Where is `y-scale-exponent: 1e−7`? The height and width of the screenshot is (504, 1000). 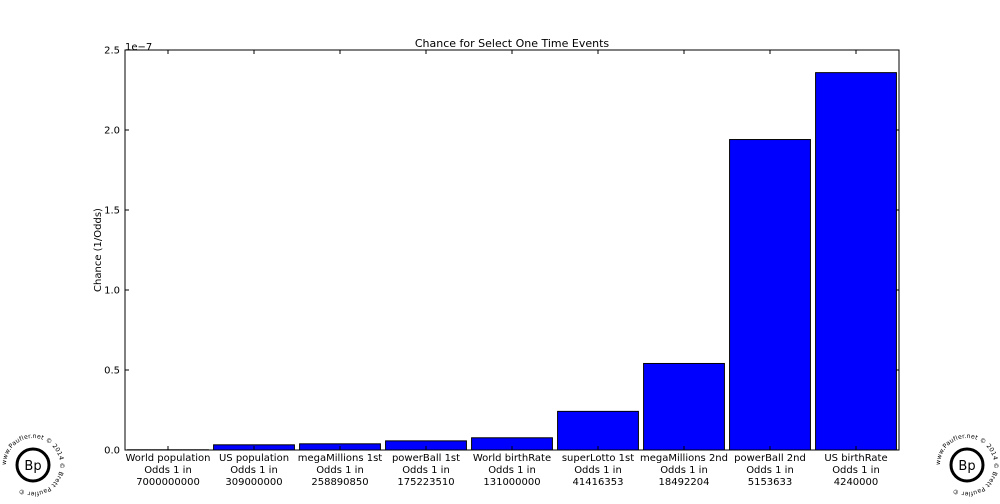
y-scale-exponent: 1e−7 is located at coordinates (138, 47).